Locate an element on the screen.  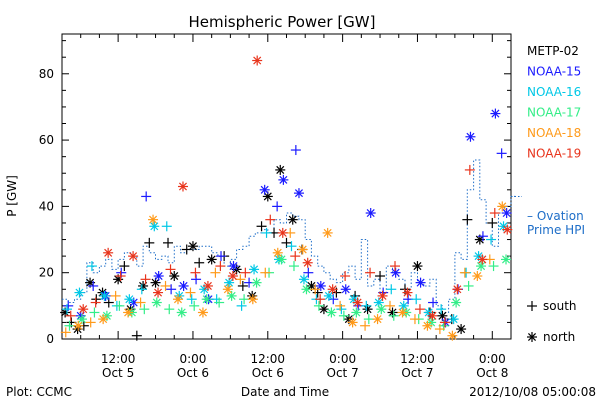
legend-noaa-18: NOAA-18 is located at coordinates (554, 133).